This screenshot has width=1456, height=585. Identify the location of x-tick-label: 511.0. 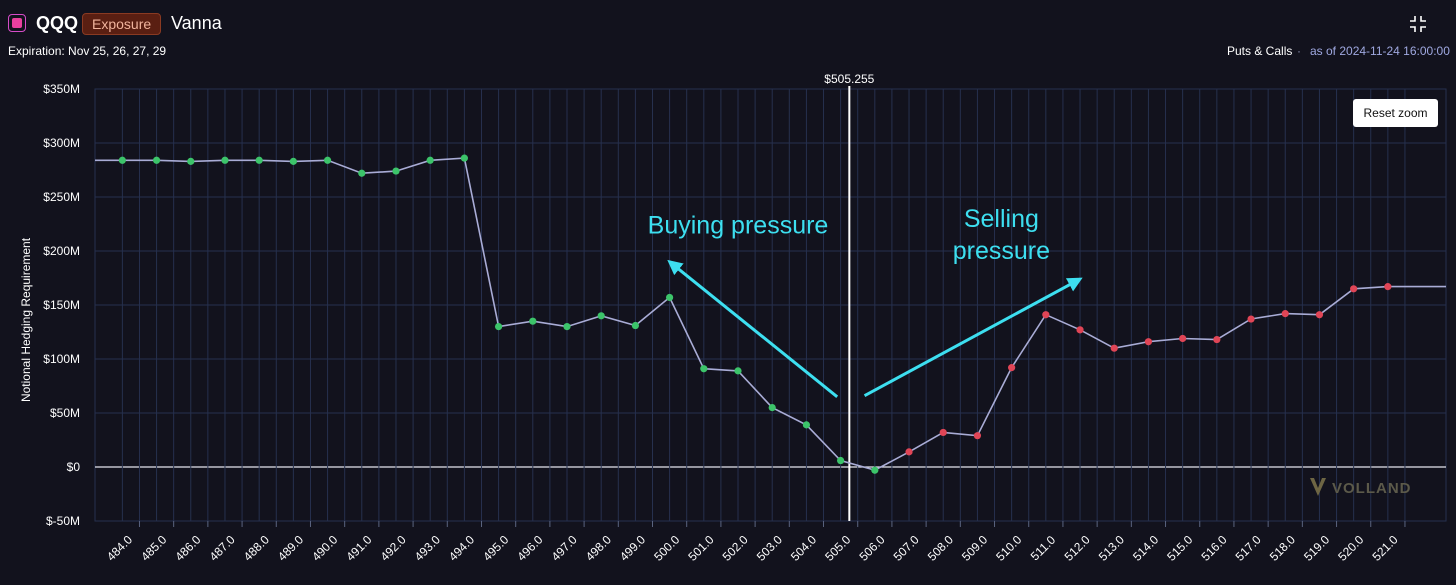
(1043, 548).